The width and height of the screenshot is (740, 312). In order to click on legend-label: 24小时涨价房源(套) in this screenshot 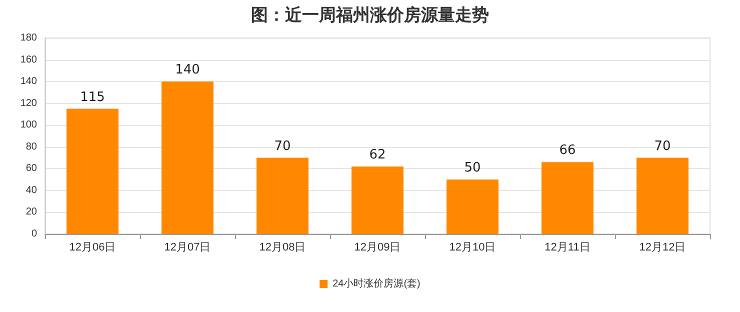, I will do `click(376, 284)`.